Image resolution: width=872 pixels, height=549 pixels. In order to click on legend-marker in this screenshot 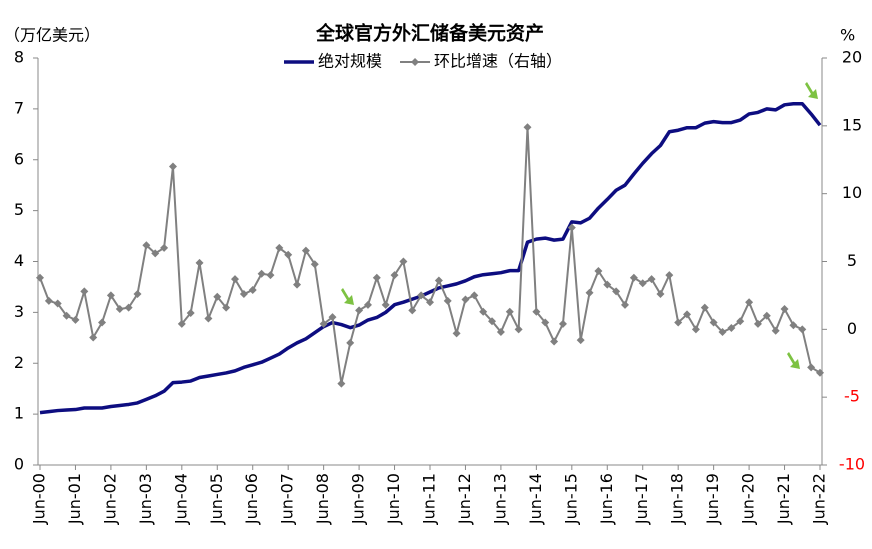, I will do `click(415, 62)`.